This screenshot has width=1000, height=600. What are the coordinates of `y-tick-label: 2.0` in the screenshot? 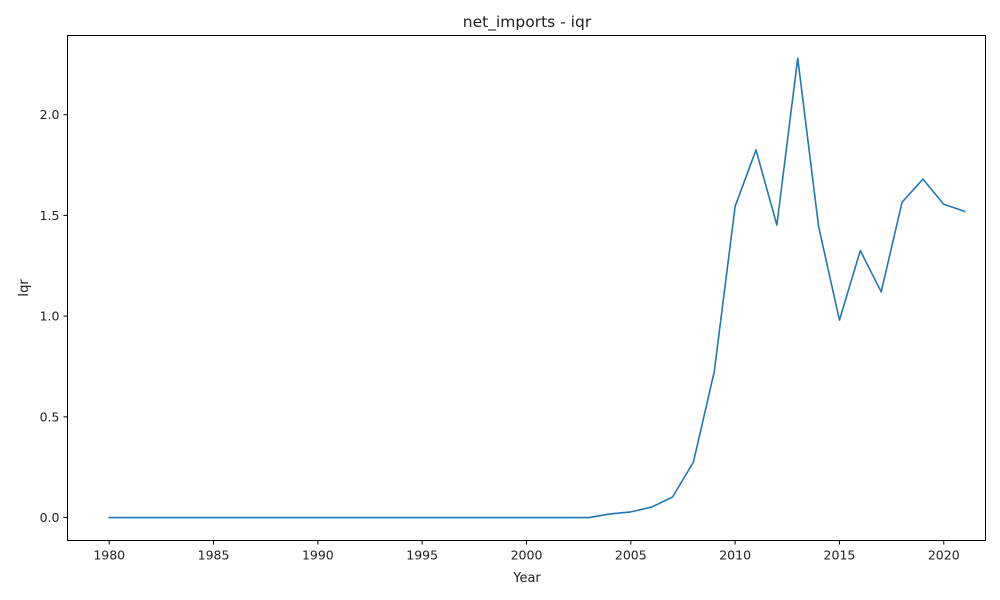 It's located at (50, 114).